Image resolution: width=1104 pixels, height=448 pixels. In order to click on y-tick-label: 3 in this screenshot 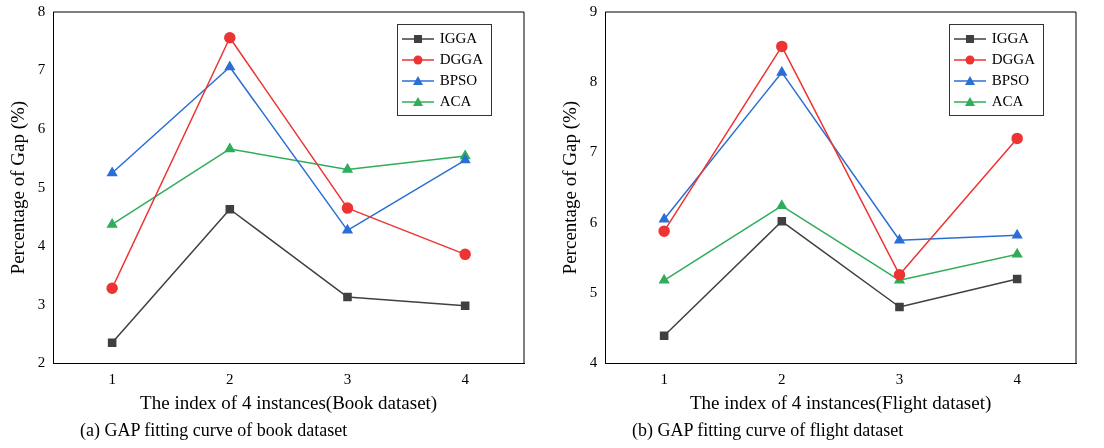, I will do `click(41, 303)`.